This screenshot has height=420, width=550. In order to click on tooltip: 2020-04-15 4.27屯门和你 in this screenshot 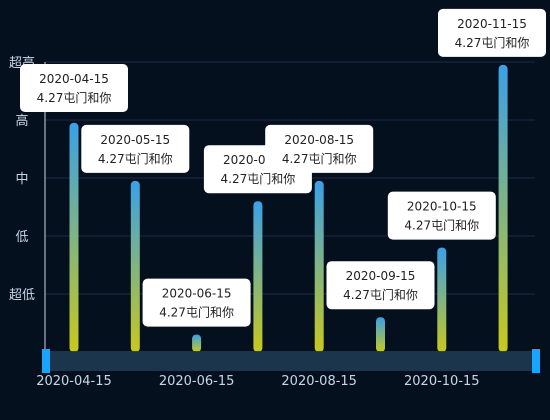, I will do `click(74, 88)`.